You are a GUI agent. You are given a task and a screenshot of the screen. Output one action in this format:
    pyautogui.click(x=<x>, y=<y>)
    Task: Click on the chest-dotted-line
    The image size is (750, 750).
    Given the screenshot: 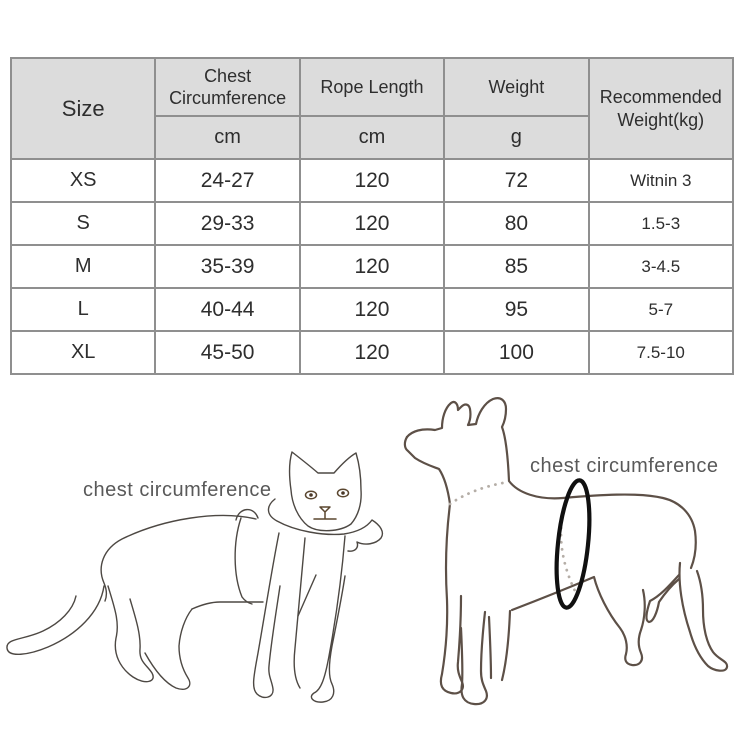 What is the action you would take?
    pyautogui.click(x=569, y=551)
    